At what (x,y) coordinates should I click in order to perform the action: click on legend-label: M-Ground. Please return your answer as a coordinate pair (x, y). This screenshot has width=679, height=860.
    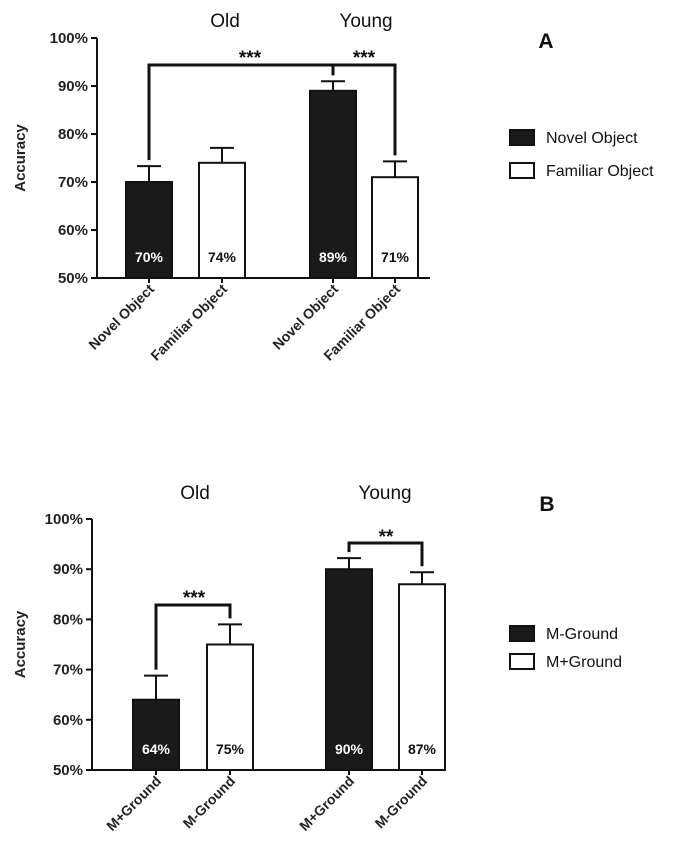
    Looking at the image, I should click on (582, 634).